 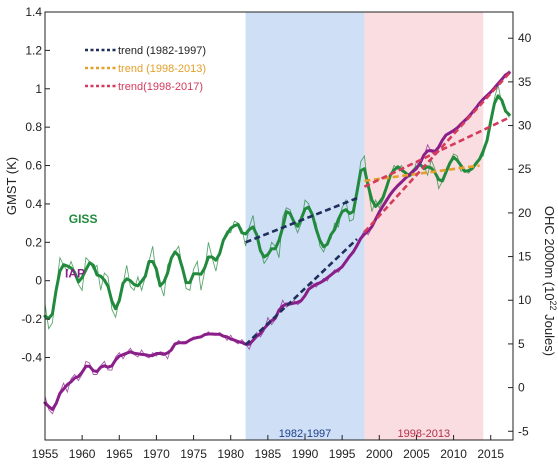 I want to click on right-tick-label-25: 25, so click(x=525, y=169).